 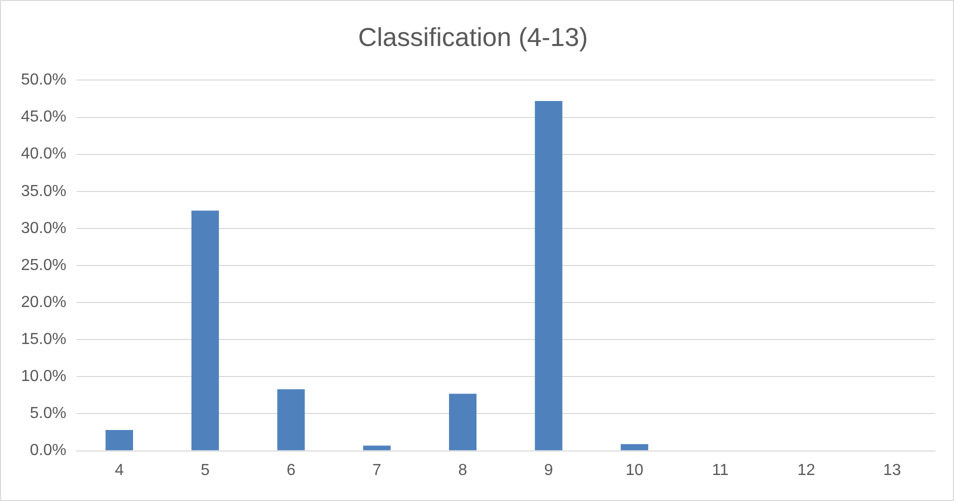 What do you see at coordinates (43, 265) in the screenshot?
I see `y-tick-label: 25.0%` at bounding box center [43, 265].